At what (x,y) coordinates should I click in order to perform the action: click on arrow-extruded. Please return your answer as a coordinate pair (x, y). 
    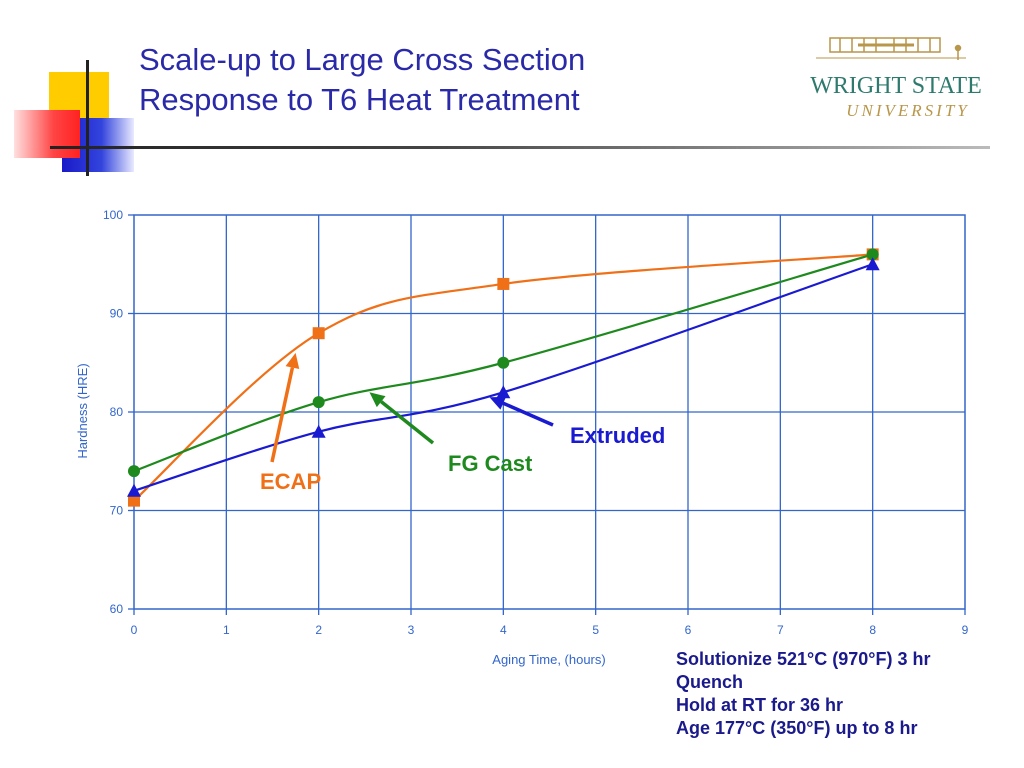
    Looking at the image, I should click on (528, 414).